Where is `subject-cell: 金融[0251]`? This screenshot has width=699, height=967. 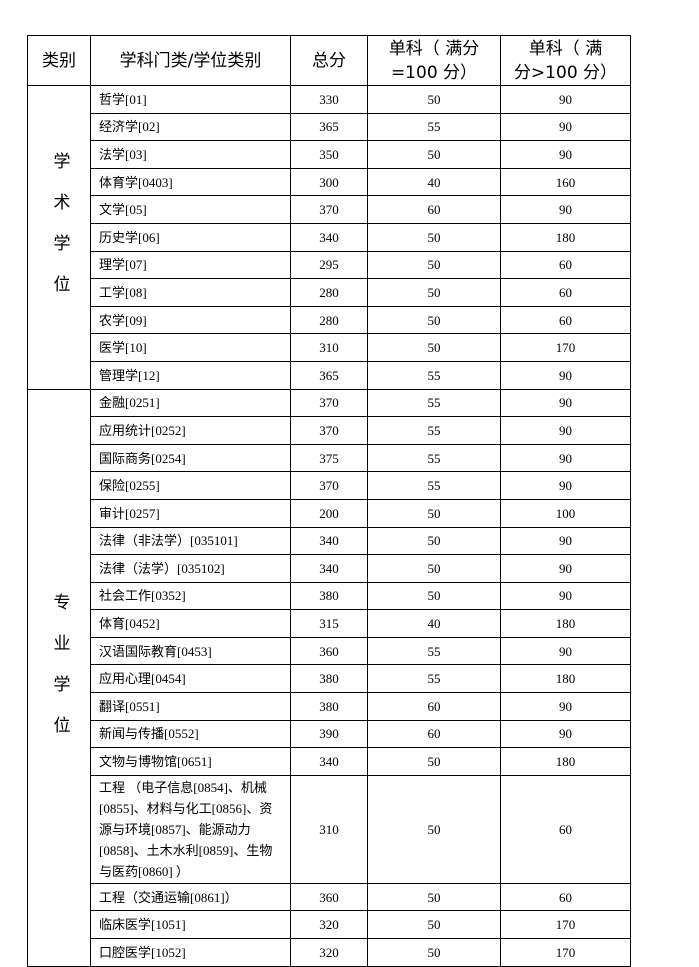 subject-cell: 金融[0251] is located at coordinates (190, 403).